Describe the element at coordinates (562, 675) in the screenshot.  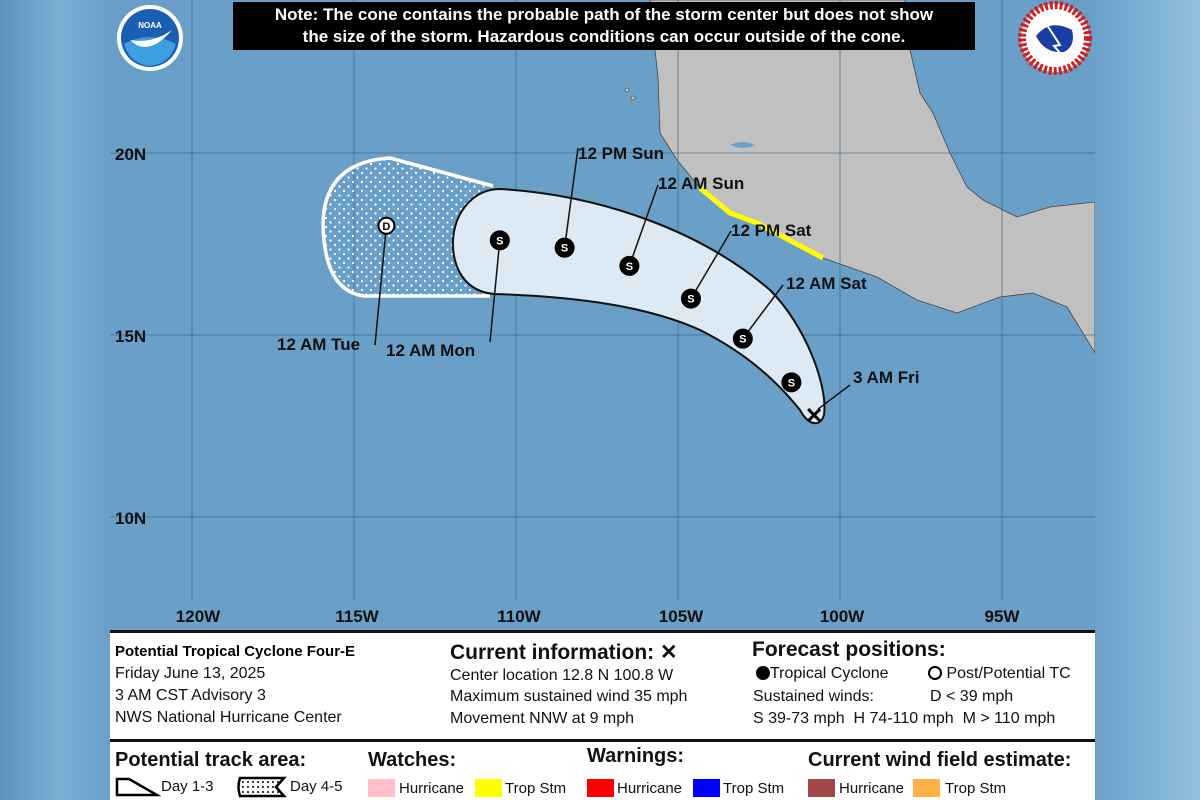
I see `center-location: Center location 12.8 N 100.8 W` at that location.